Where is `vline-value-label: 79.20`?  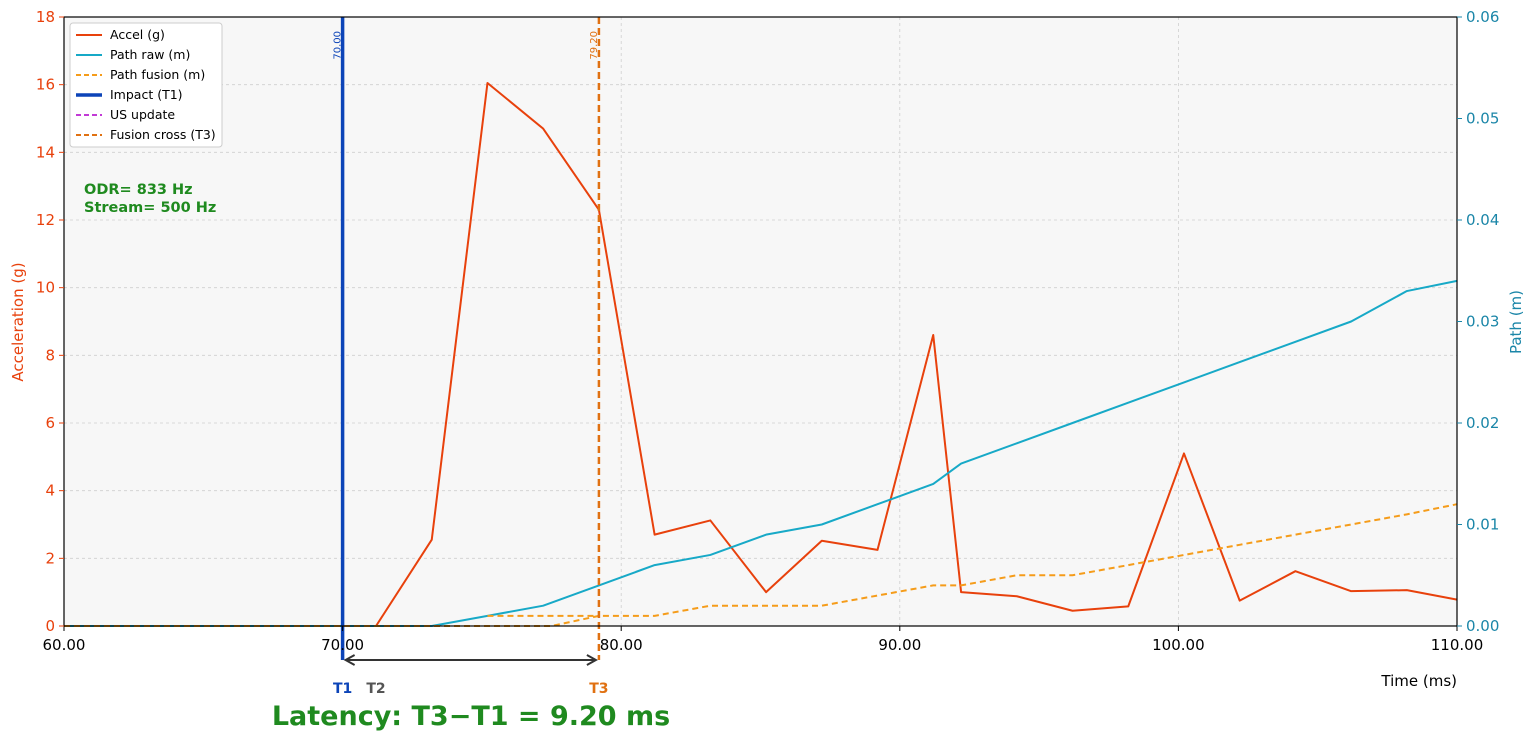
vline-value-label: 79.20 is located at coordinates (594, 45).